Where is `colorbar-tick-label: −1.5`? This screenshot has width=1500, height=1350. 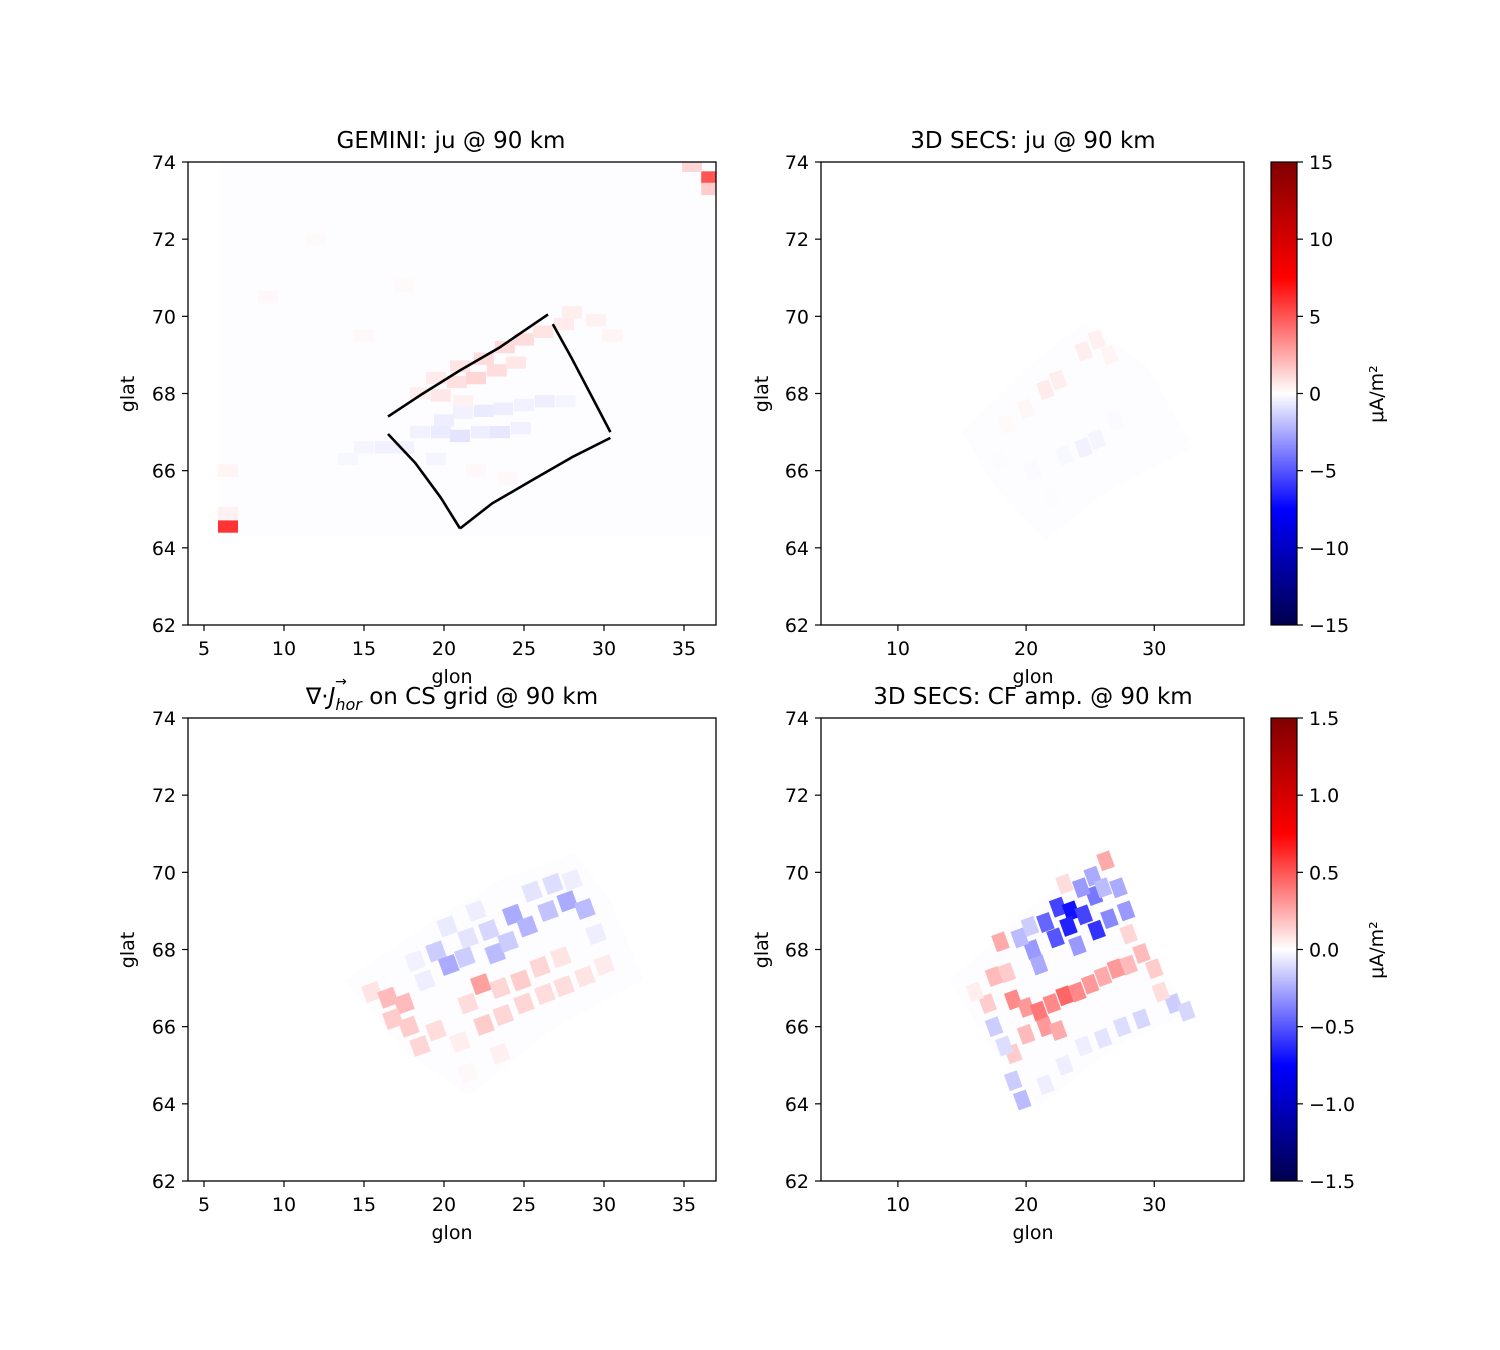 colorbar-tick-label: −1.5 is located at coordinates (1332, 1182).